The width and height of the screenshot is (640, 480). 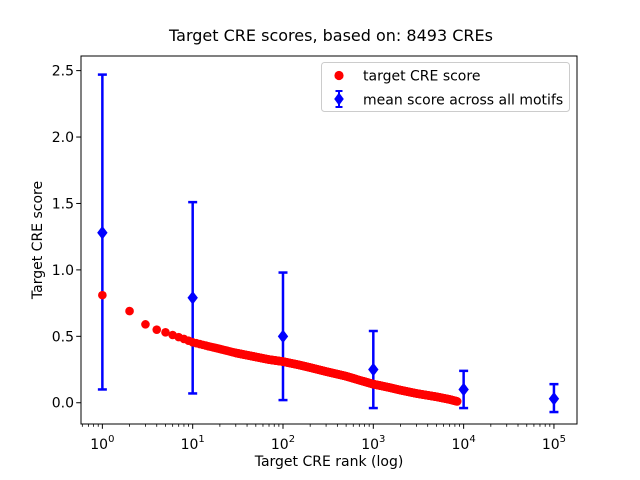 I want to click on y-tick-label: 0.0, so click(x=63, y=404).